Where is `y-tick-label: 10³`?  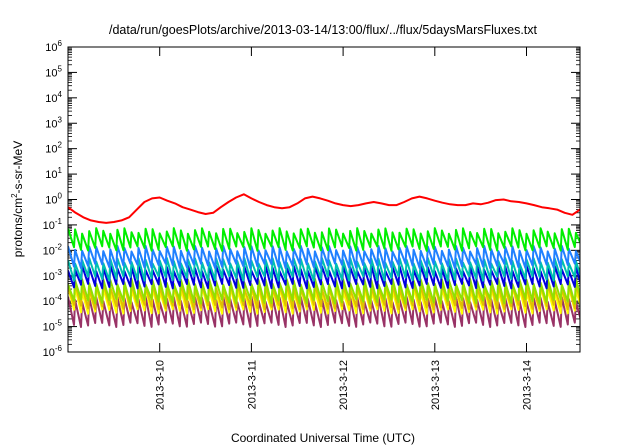 y-tick-label: 10³ is located at coordinates (53, 122).